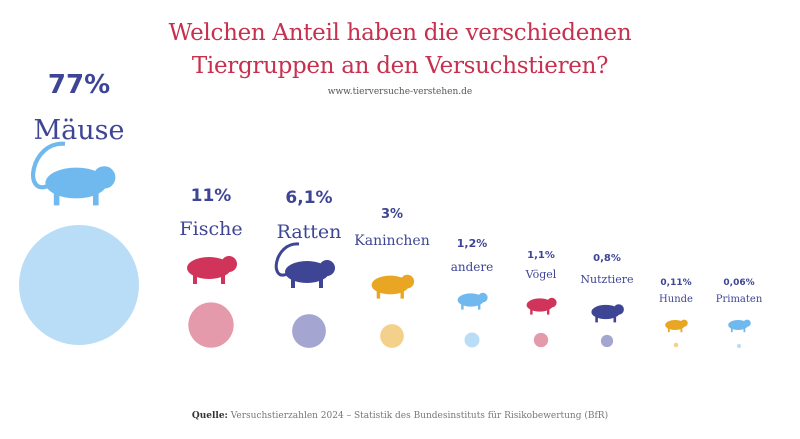  I want to click on value-label: 0,11%, so click(676, 283).